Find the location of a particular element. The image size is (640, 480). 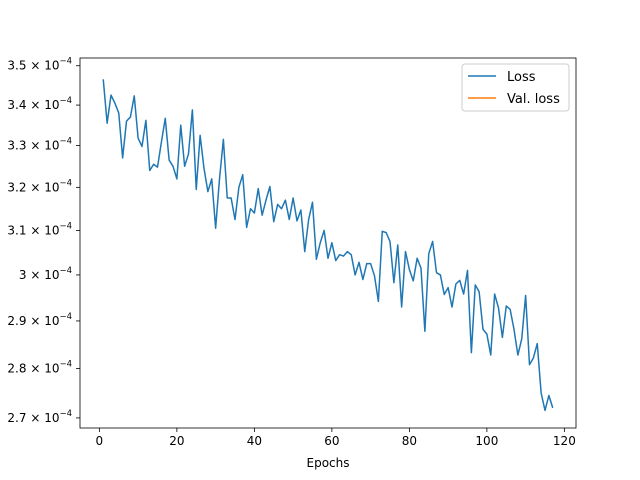

y-tick-label: 2.7 × 10⁻⁴ is located at coordinates (39, 417).